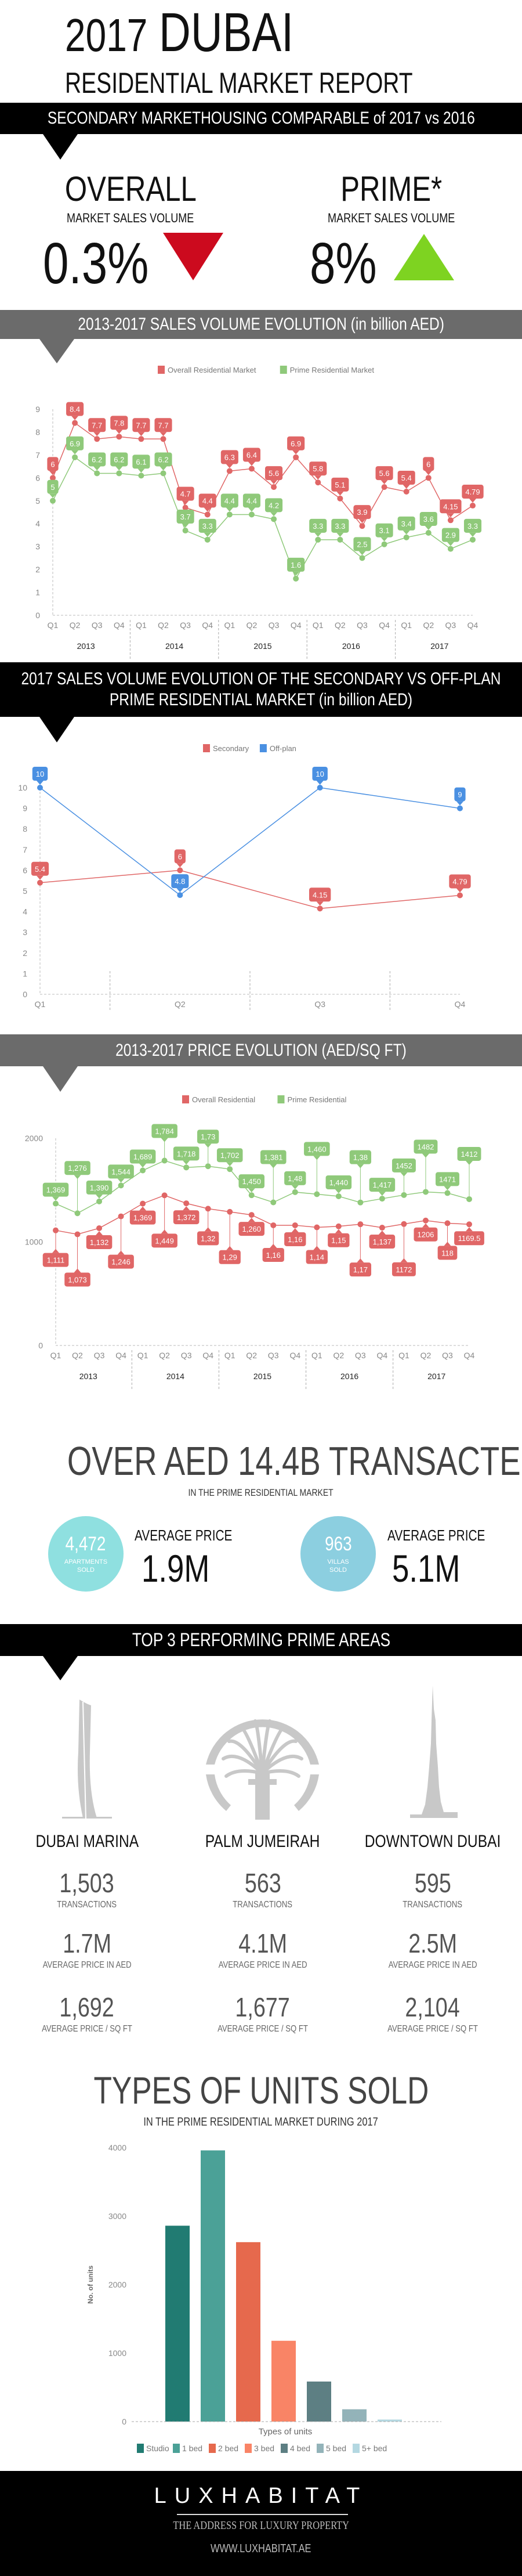 This screenshot has height=2576, width=522. Describe the element at coordinates (143, 1157) in the screenshot. I see `data-label: 1,689` at that location.